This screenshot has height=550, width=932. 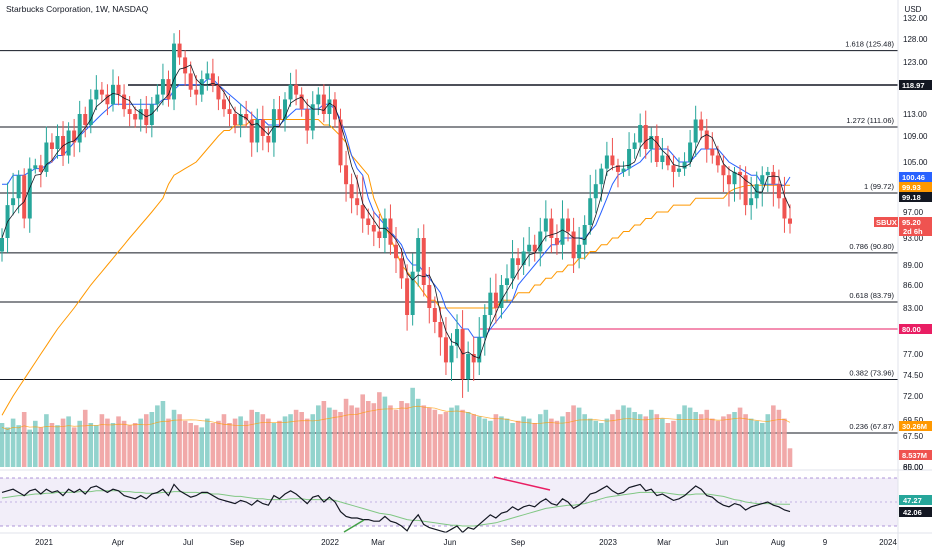 What do you see at coordinates (915, 512) in the screenshot?
I see `rsi-tag` at bounding box center [915, 512].